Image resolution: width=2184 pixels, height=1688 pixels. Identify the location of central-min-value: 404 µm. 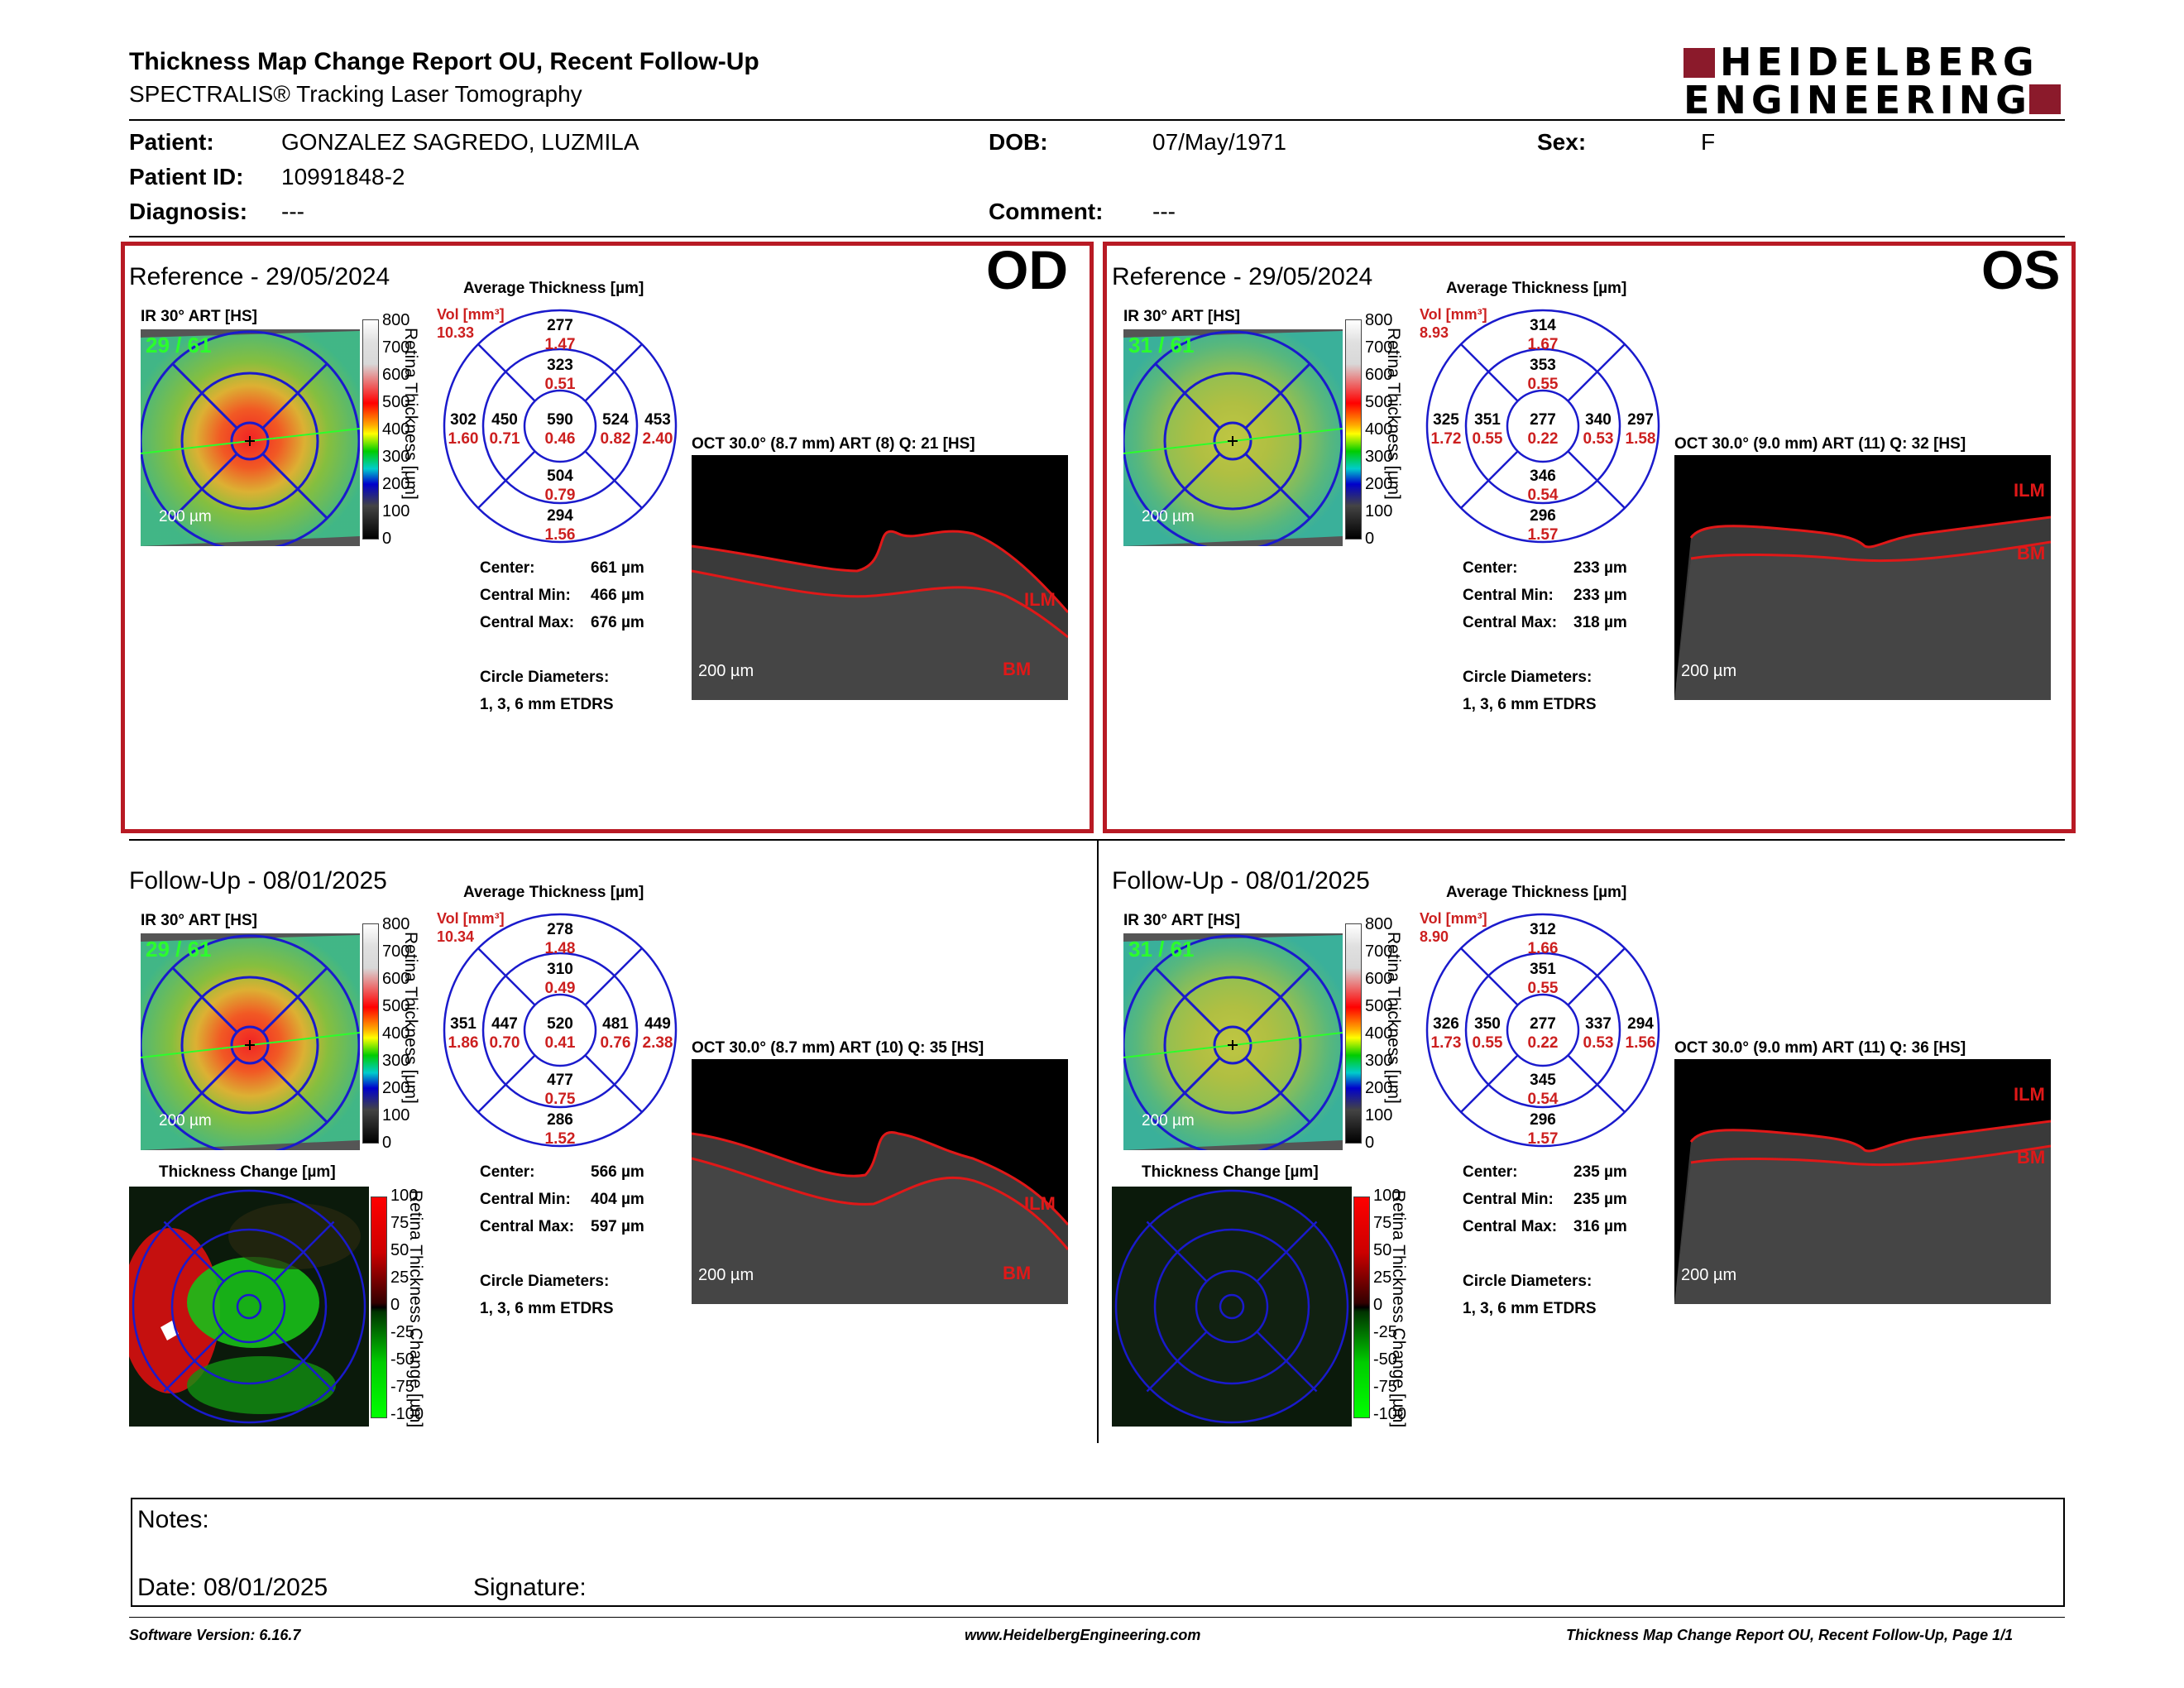
(617, 1199).